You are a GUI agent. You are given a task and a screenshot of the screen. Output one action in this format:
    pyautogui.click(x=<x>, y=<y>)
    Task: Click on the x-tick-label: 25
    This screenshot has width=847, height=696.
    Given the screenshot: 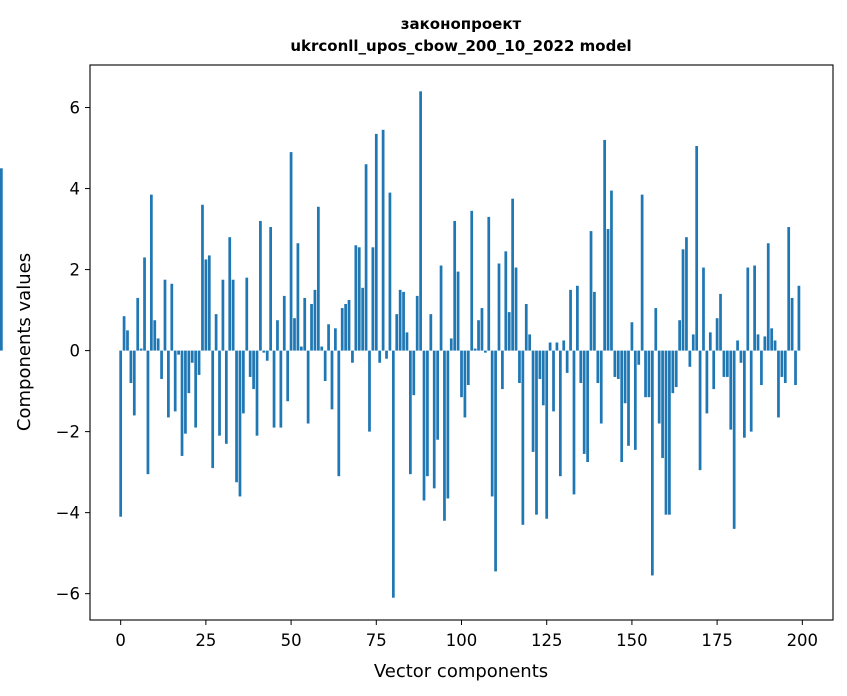 What is the action you would take?
    pyautogui.click(x=205, y=640)
    